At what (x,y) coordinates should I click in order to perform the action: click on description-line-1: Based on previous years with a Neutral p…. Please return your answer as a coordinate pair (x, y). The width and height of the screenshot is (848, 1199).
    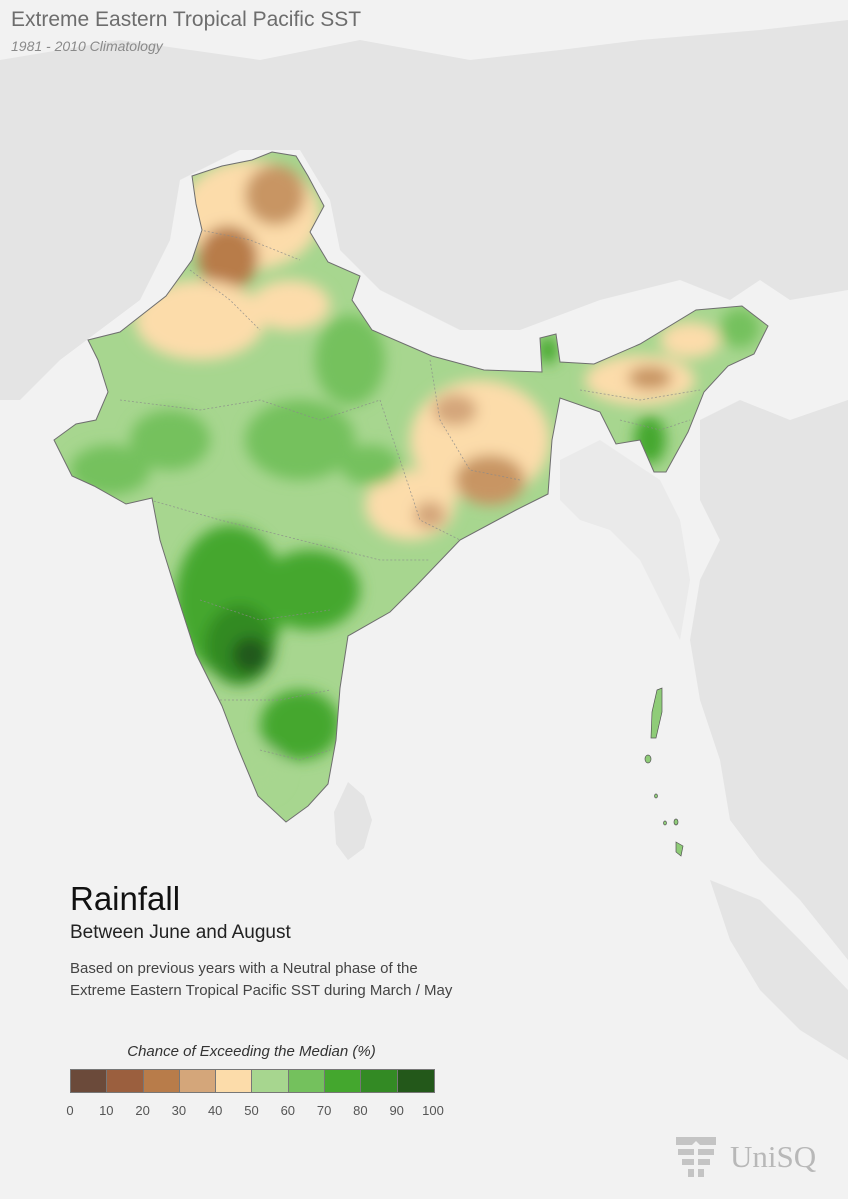
    Looking at the image, I should click on (244, 968).